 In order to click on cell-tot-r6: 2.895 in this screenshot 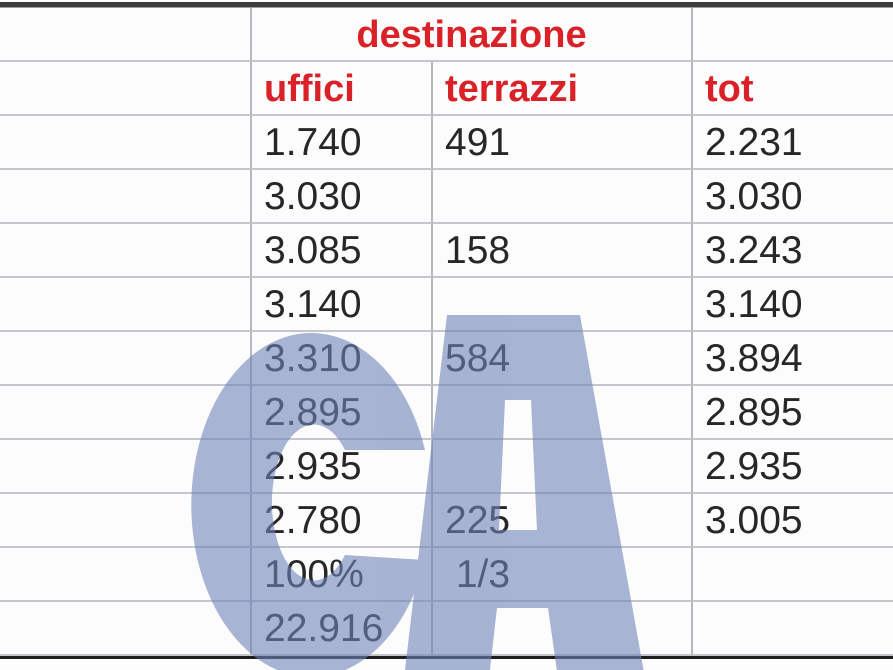, I will do `click(793, 413)`.